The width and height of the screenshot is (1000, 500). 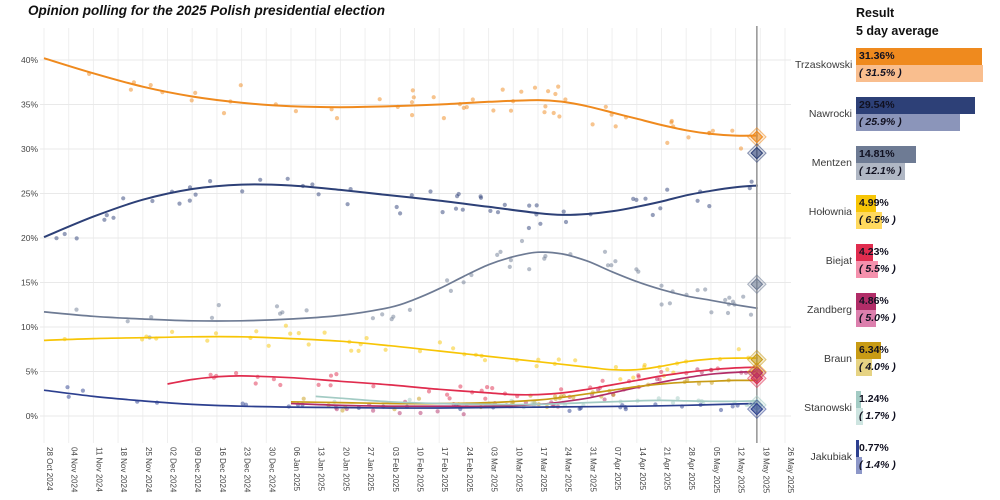 What do you see at coordinates (469, 469) in the screenshot?
I see `svg-text: 24 Feb 2025` at bounding box center [469, 469].